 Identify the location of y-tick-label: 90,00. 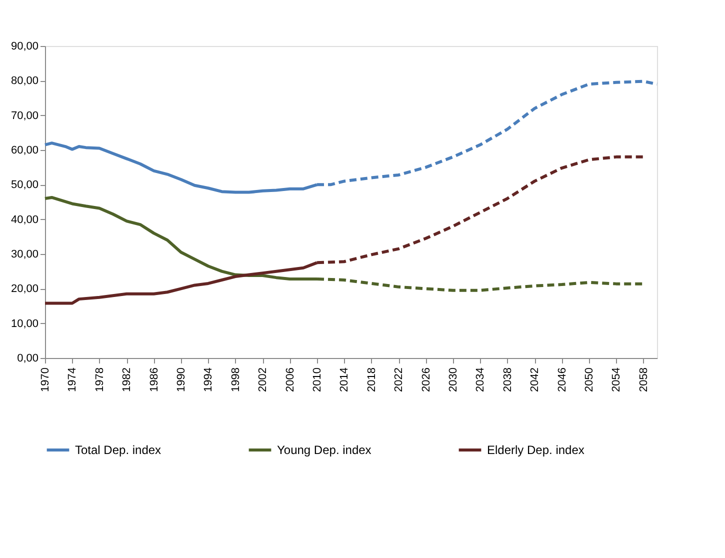
(24, 46).